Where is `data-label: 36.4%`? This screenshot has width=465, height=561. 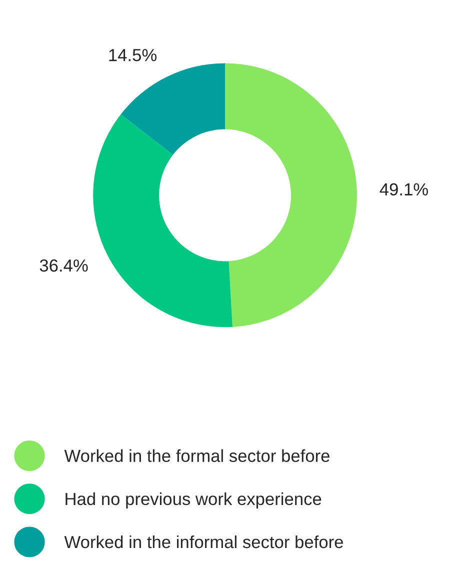
data-label: 36.4% is located at coordinates (64, 265).